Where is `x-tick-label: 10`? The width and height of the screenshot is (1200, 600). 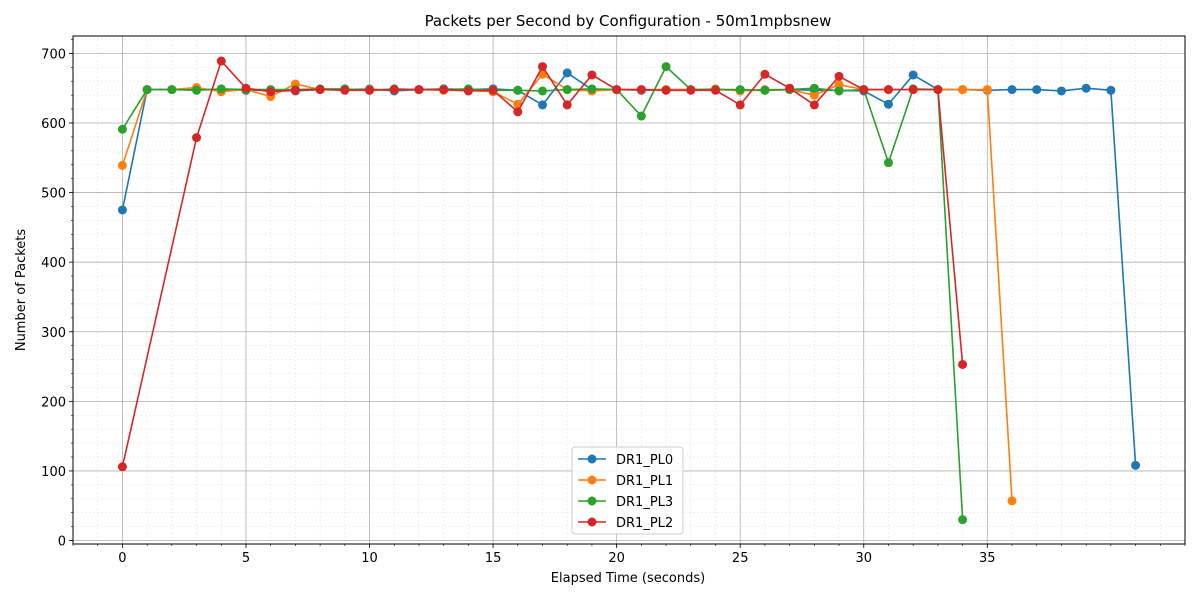 x-tick-label: 10 is located at coordinates (369, 558).